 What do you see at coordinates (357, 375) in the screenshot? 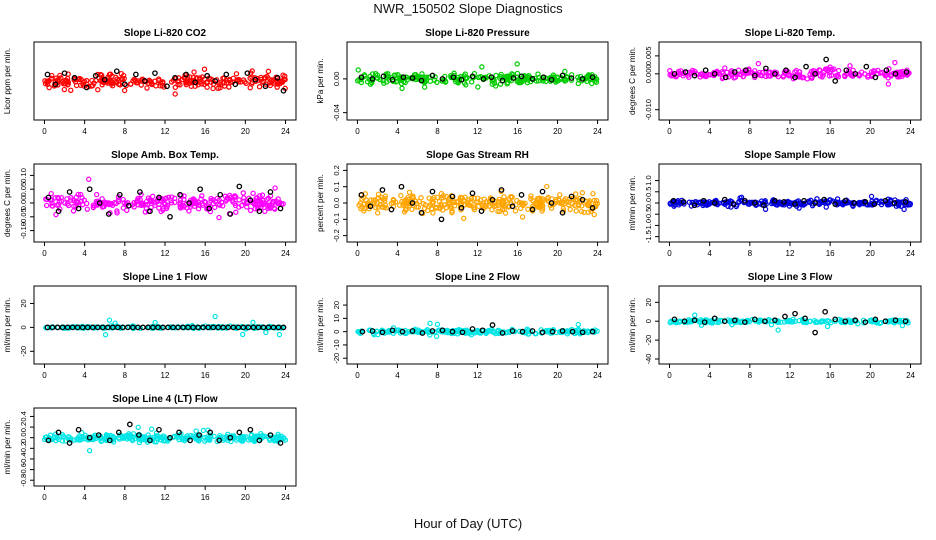
I see `x-tick-label: 0` at bounding box center [357, 375].